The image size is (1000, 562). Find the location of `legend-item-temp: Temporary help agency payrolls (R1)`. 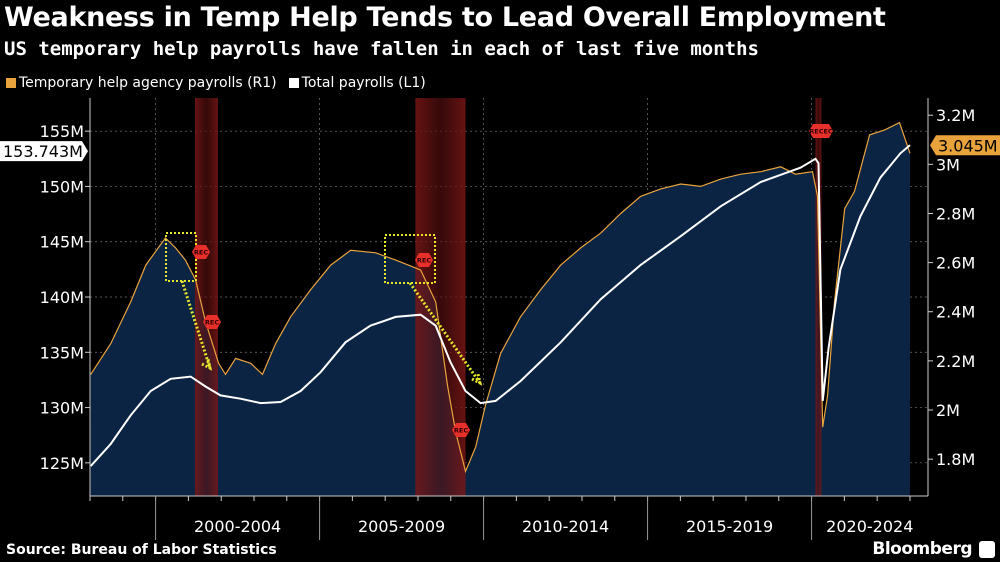

legend-item-temp: Temporary help agency payrolls (R1) is located at coordinates (141, 83).